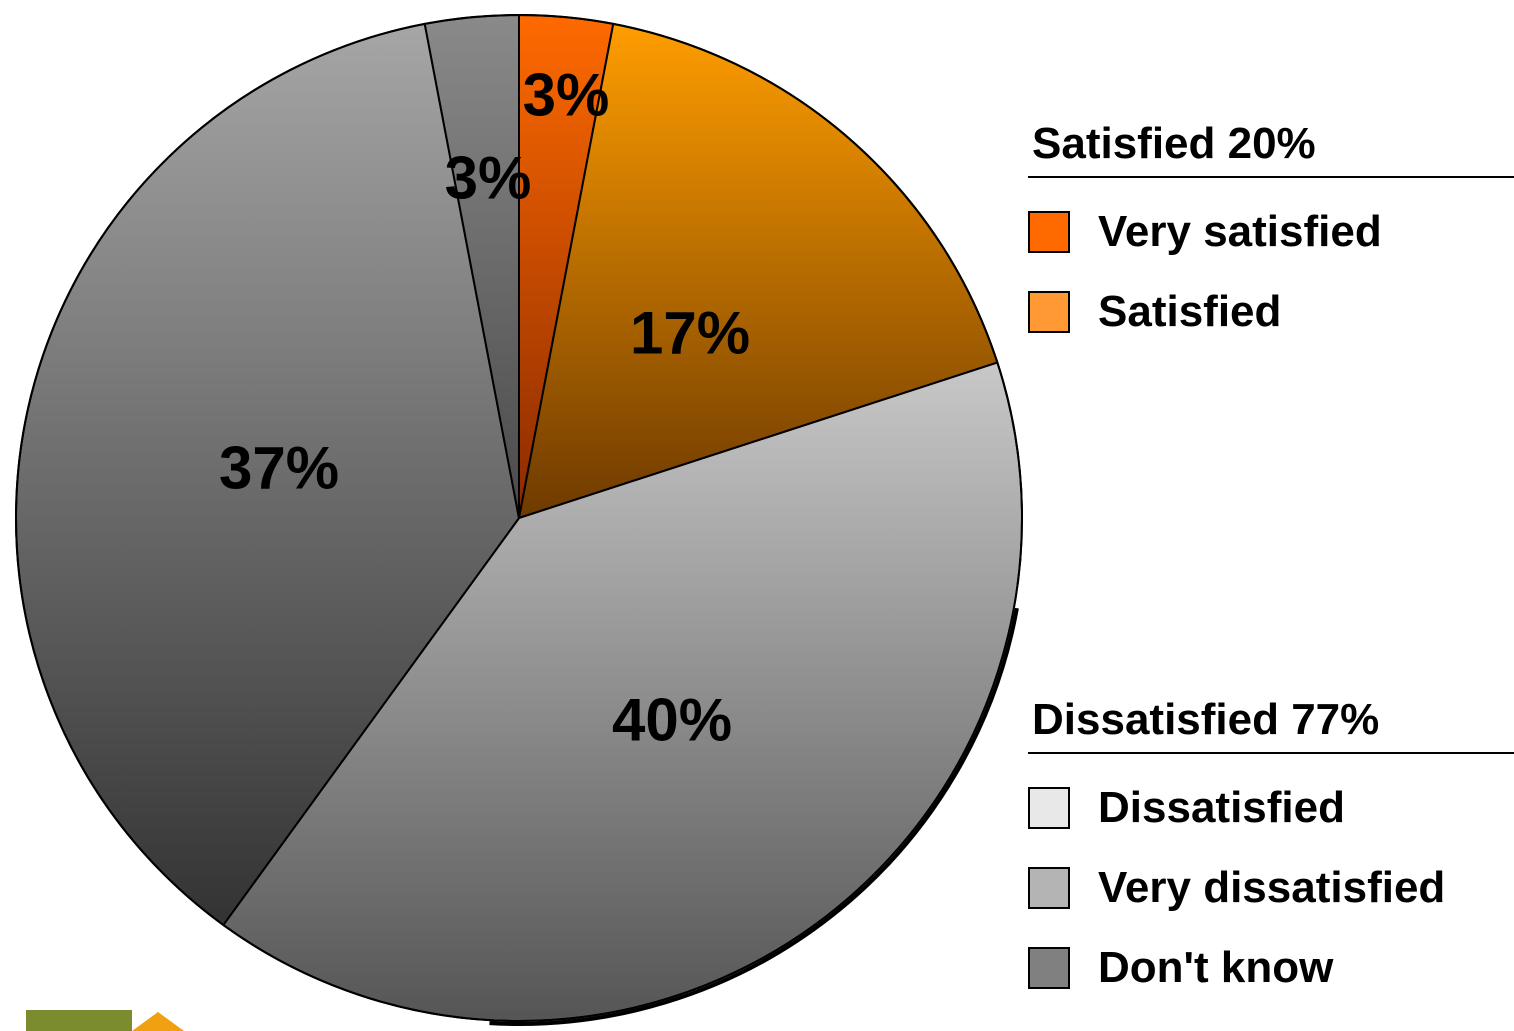 Image resolution: width=1514 pixels, height=1031 pixels. I want to click on legend-item-very-satisfied: Very satisfied, so click(1271, 232).